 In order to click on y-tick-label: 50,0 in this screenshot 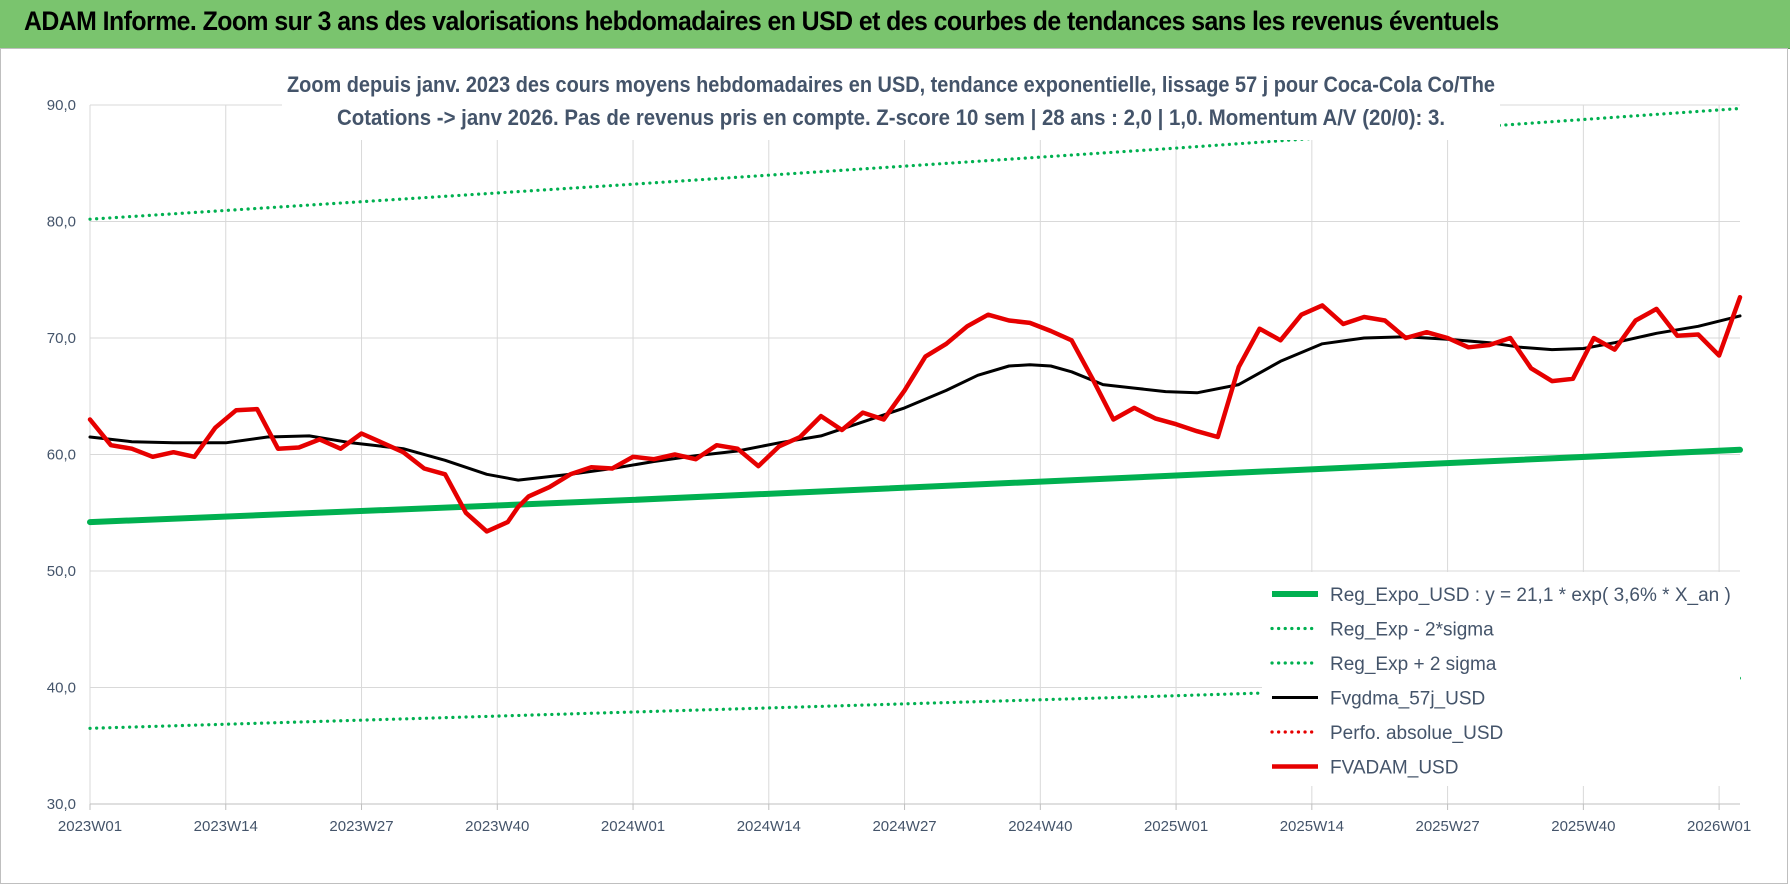, I will do `click(61, 571)`.